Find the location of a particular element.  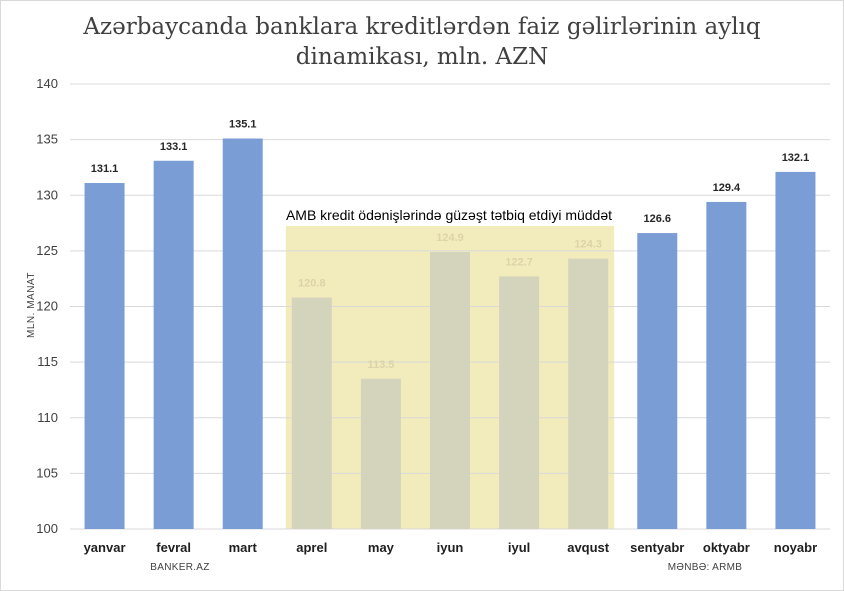

bar-sentyabr is located at coordinates (657, 381).